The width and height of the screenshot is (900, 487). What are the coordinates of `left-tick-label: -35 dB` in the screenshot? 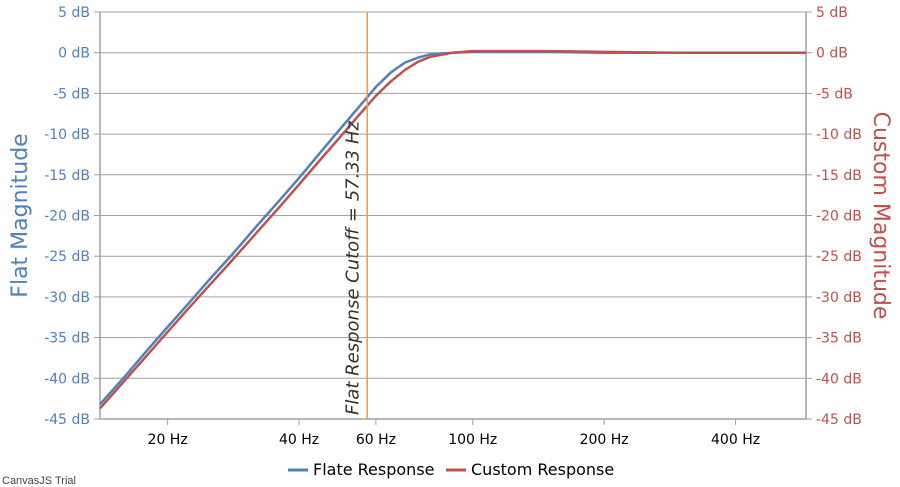 It's located at (67, 339).